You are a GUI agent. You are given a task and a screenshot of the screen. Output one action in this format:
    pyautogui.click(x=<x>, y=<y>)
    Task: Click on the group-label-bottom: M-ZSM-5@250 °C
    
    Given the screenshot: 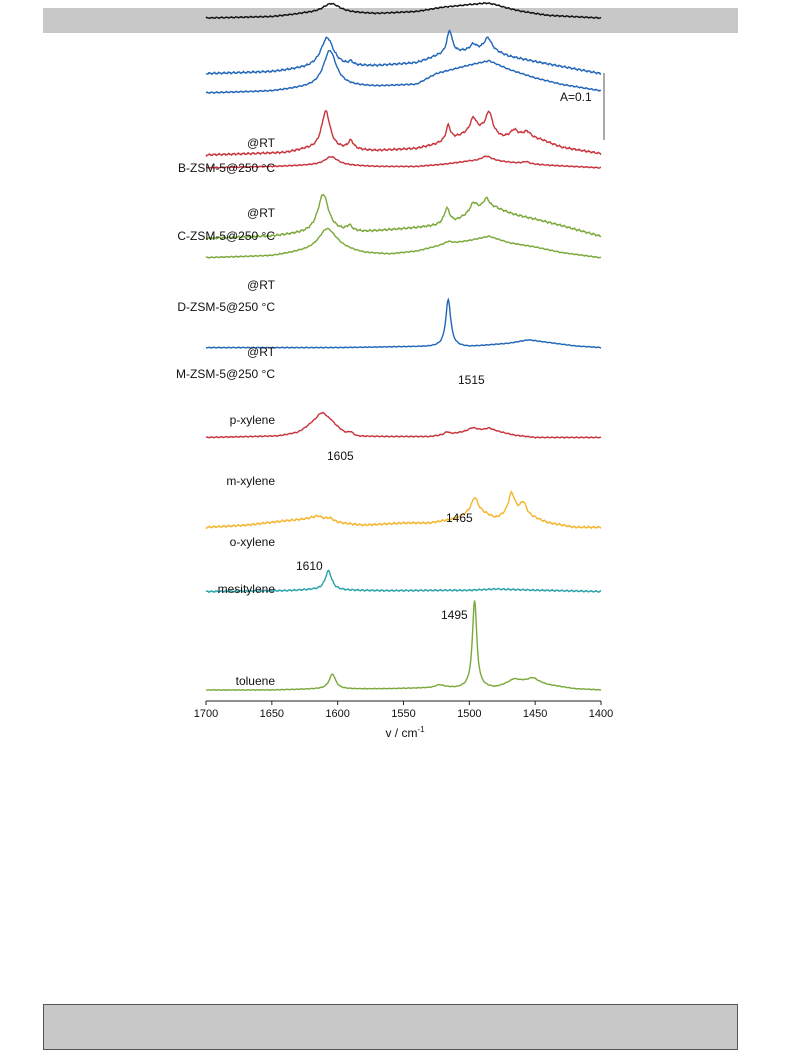 What is the action you would take?
    pyautogui.click(x=225, y=374)
    